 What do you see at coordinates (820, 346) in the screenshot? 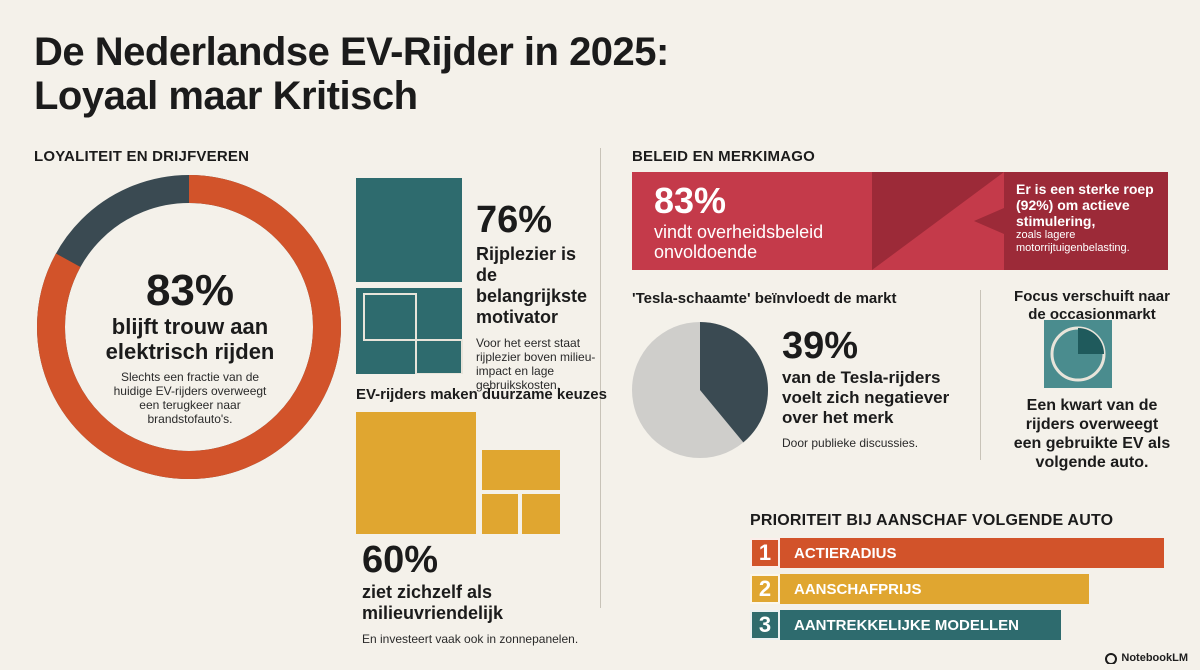
I see `tesla-big-value: 39%` at bounding box center [820, 346].